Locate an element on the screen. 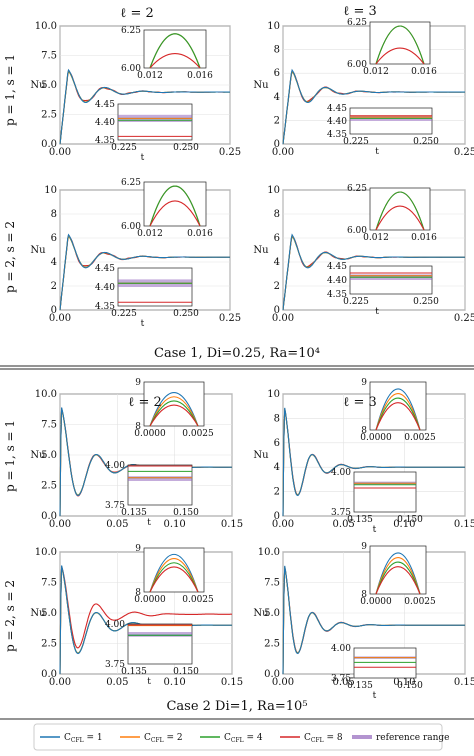 This screenshot has width=474, height=756. y-tick-label: 4 is located at coordinates (277, 467).